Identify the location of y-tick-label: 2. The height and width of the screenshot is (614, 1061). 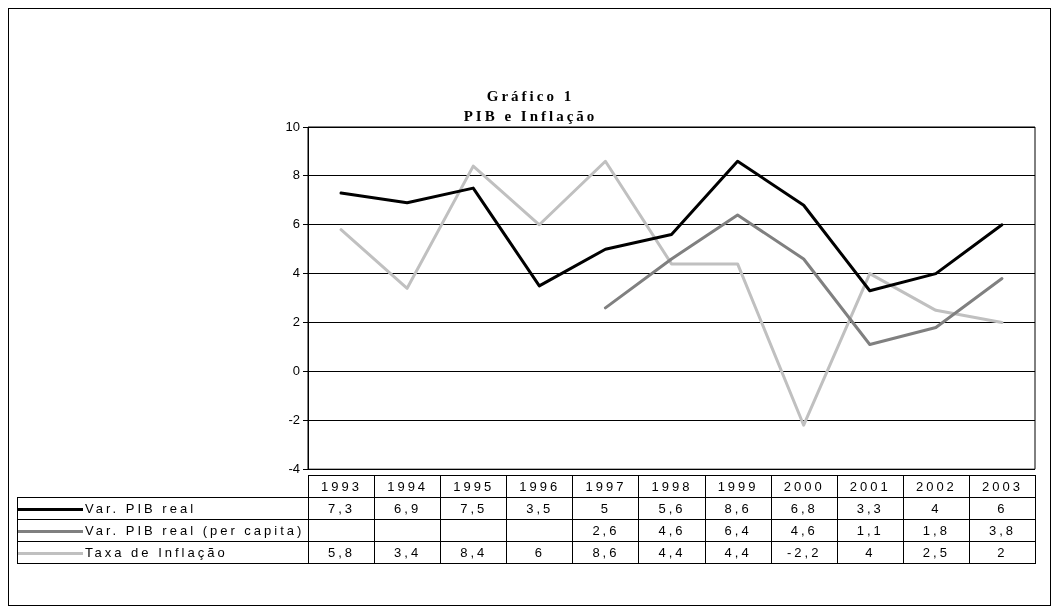
(296, 322).